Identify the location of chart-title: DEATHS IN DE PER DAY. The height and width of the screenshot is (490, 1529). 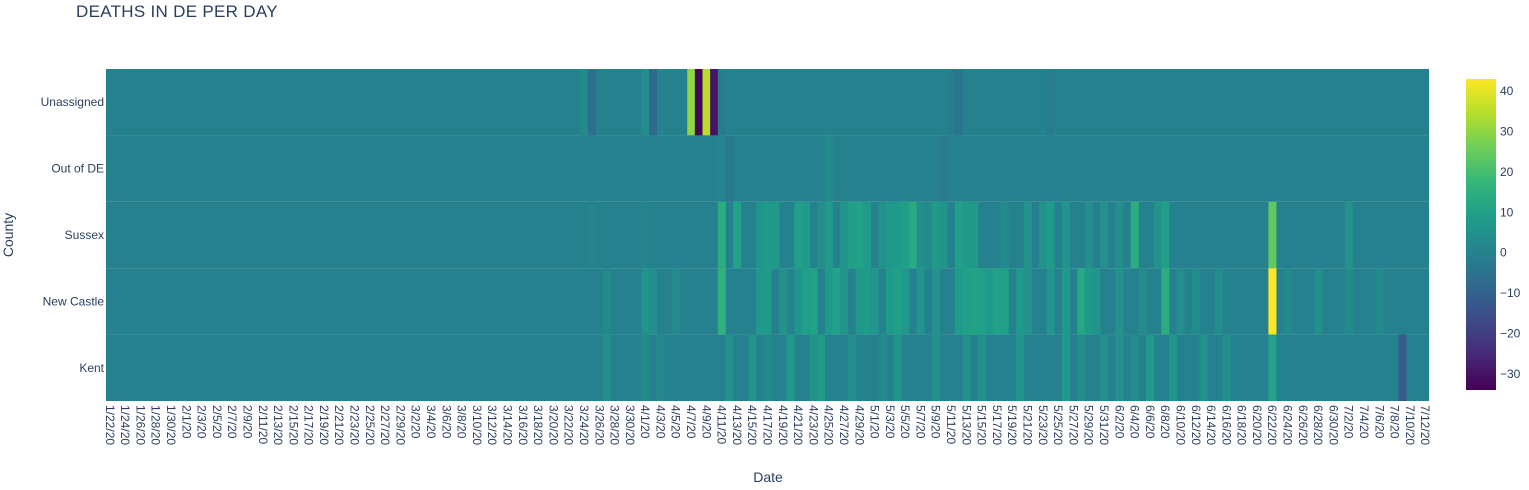
(177, 11).